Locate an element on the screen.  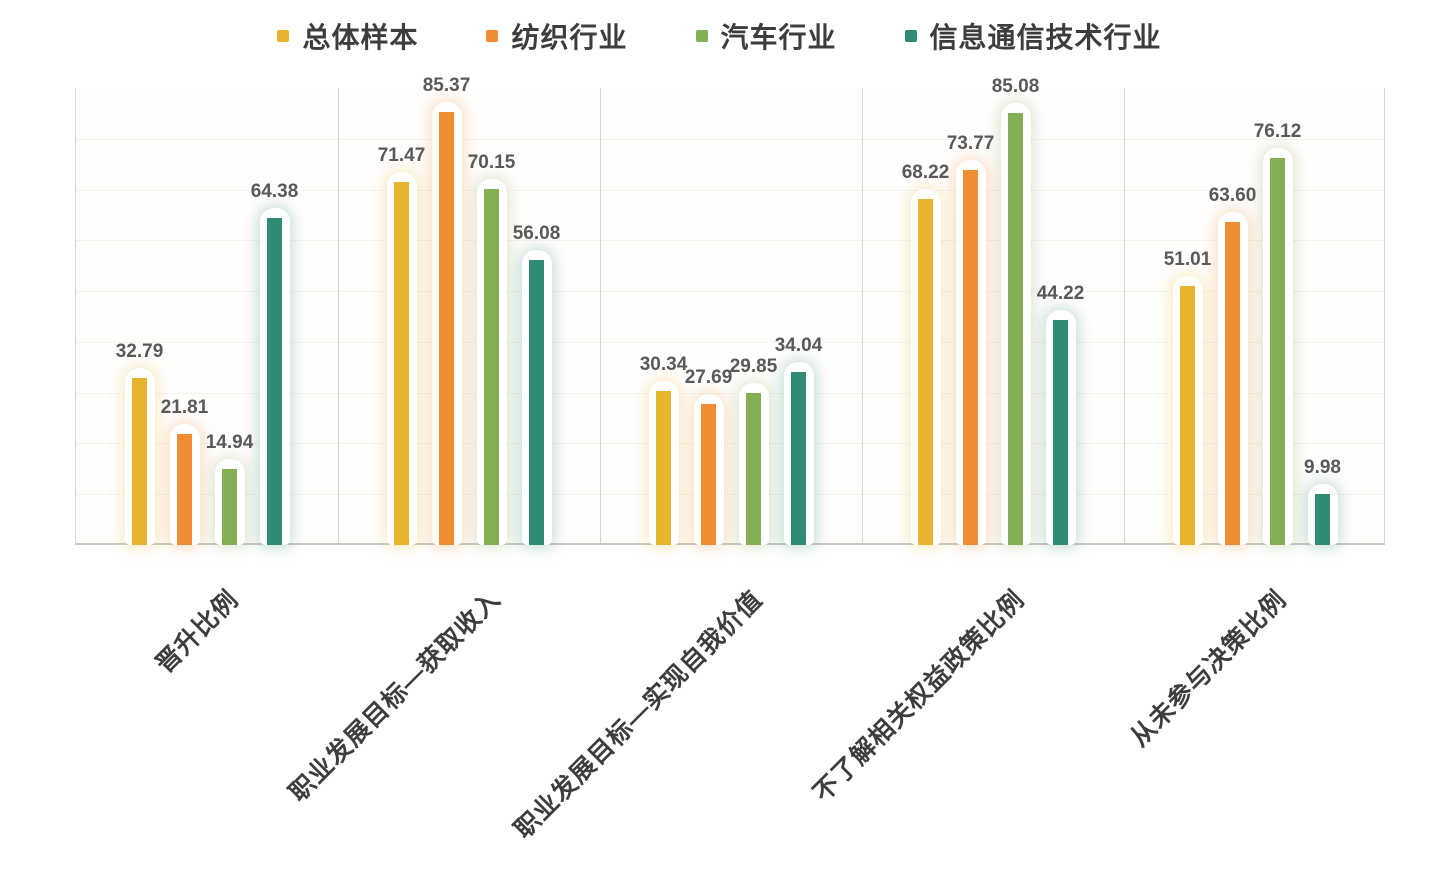
bar-纺织行业-1 is located at coordinates (446, 328).